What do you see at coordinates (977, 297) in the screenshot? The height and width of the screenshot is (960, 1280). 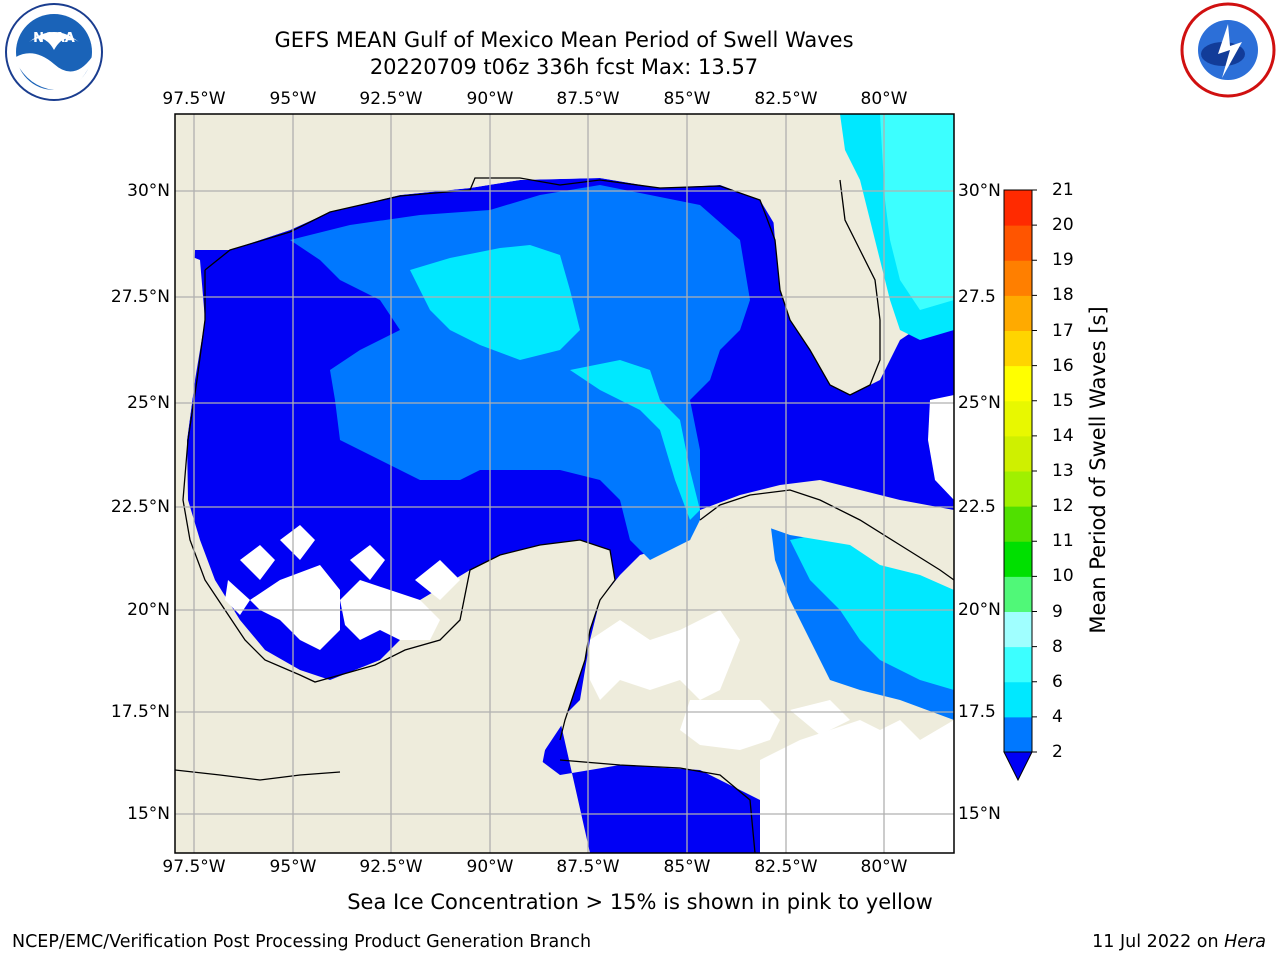 I see `lat-tick-label: 27.5` at bounding box center [977, 297].